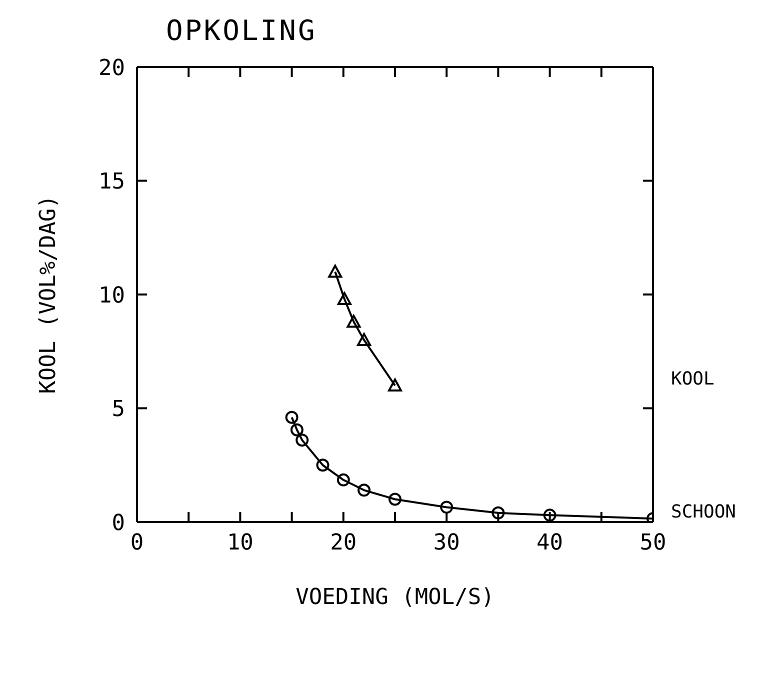 The height and width of the screenshot is (674, 770). Describe the element at coordinates (111, 295) in the screenshot. I see `y-tick-label: 10` at that location.